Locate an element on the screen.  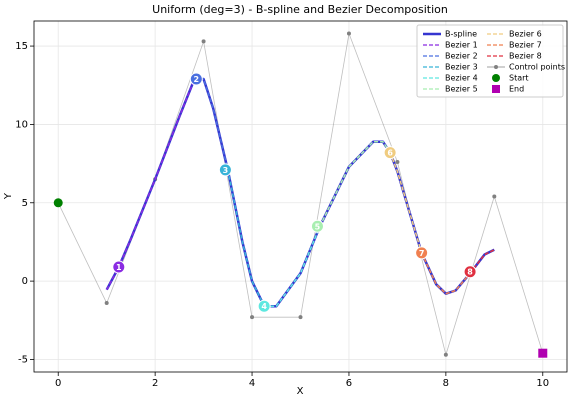
x-tick-label: 4 is located at coordinates (252, 383).